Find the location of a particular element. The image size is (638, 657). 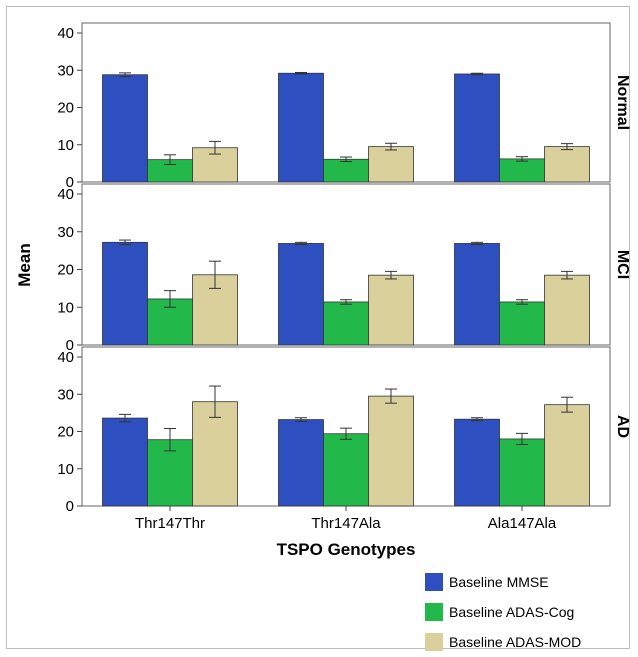

panel-label: MCI is located at coordinates (622, 264).